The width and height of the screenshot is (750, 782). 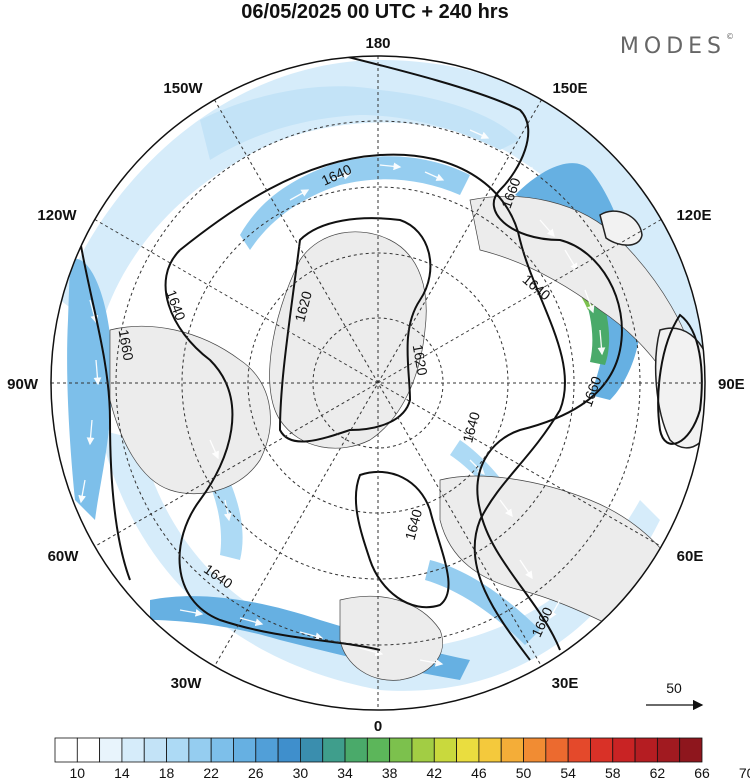 I want to click on colorbar-tick-label: 34, so click(x=345, y=773).